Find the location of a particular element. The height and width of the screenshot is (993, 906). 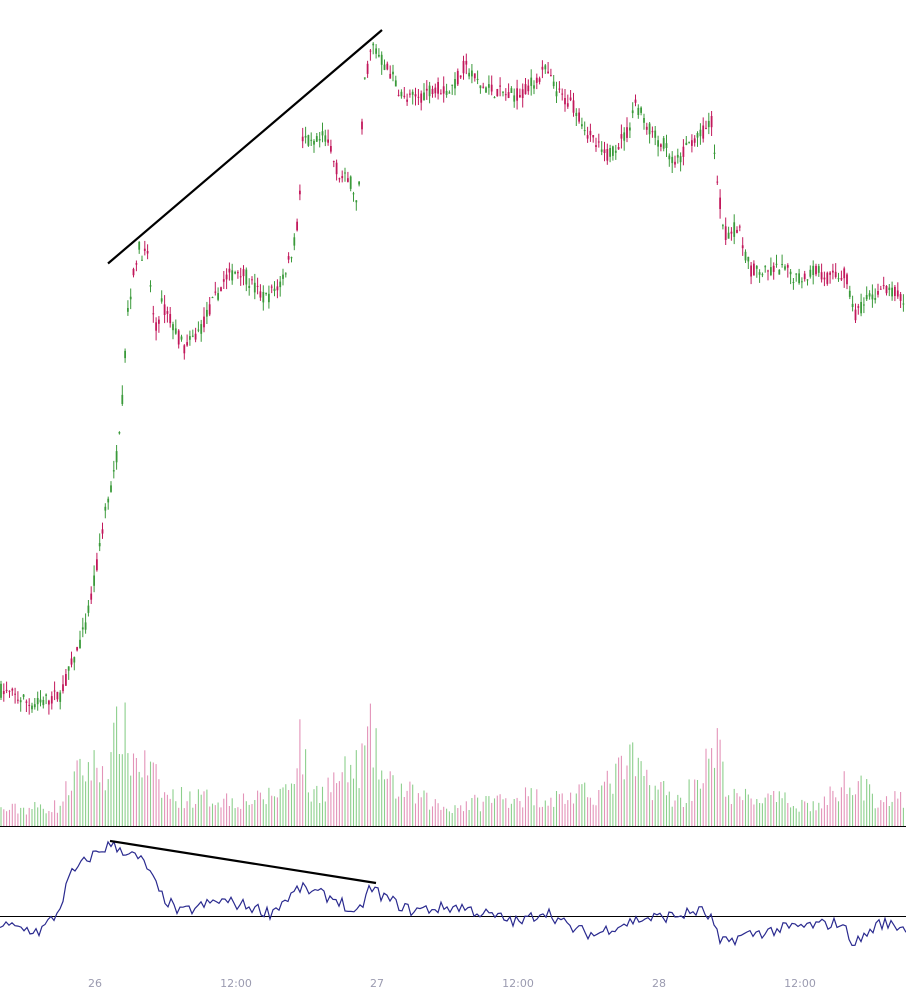

price-trendline is located at coordinates (245, 147).